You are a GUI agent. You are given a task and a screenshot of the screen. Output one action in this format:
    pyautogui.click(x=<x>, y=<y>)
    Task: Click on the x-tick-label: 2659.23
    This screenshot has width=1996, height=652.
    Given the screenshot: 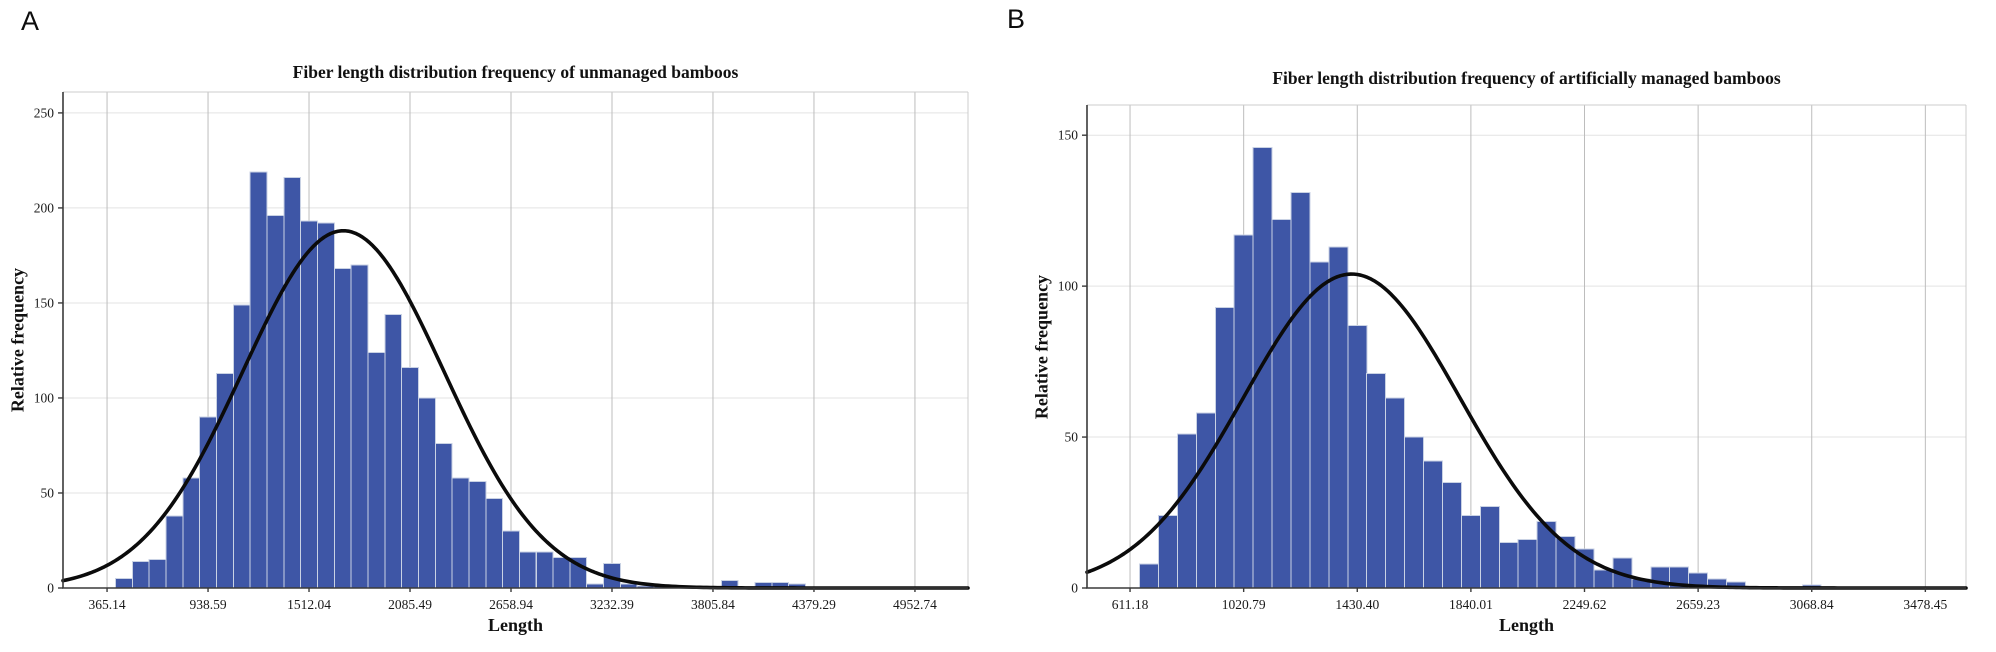 What is the action you would take?
    pyautogui.click(x=1698, y=604)
    